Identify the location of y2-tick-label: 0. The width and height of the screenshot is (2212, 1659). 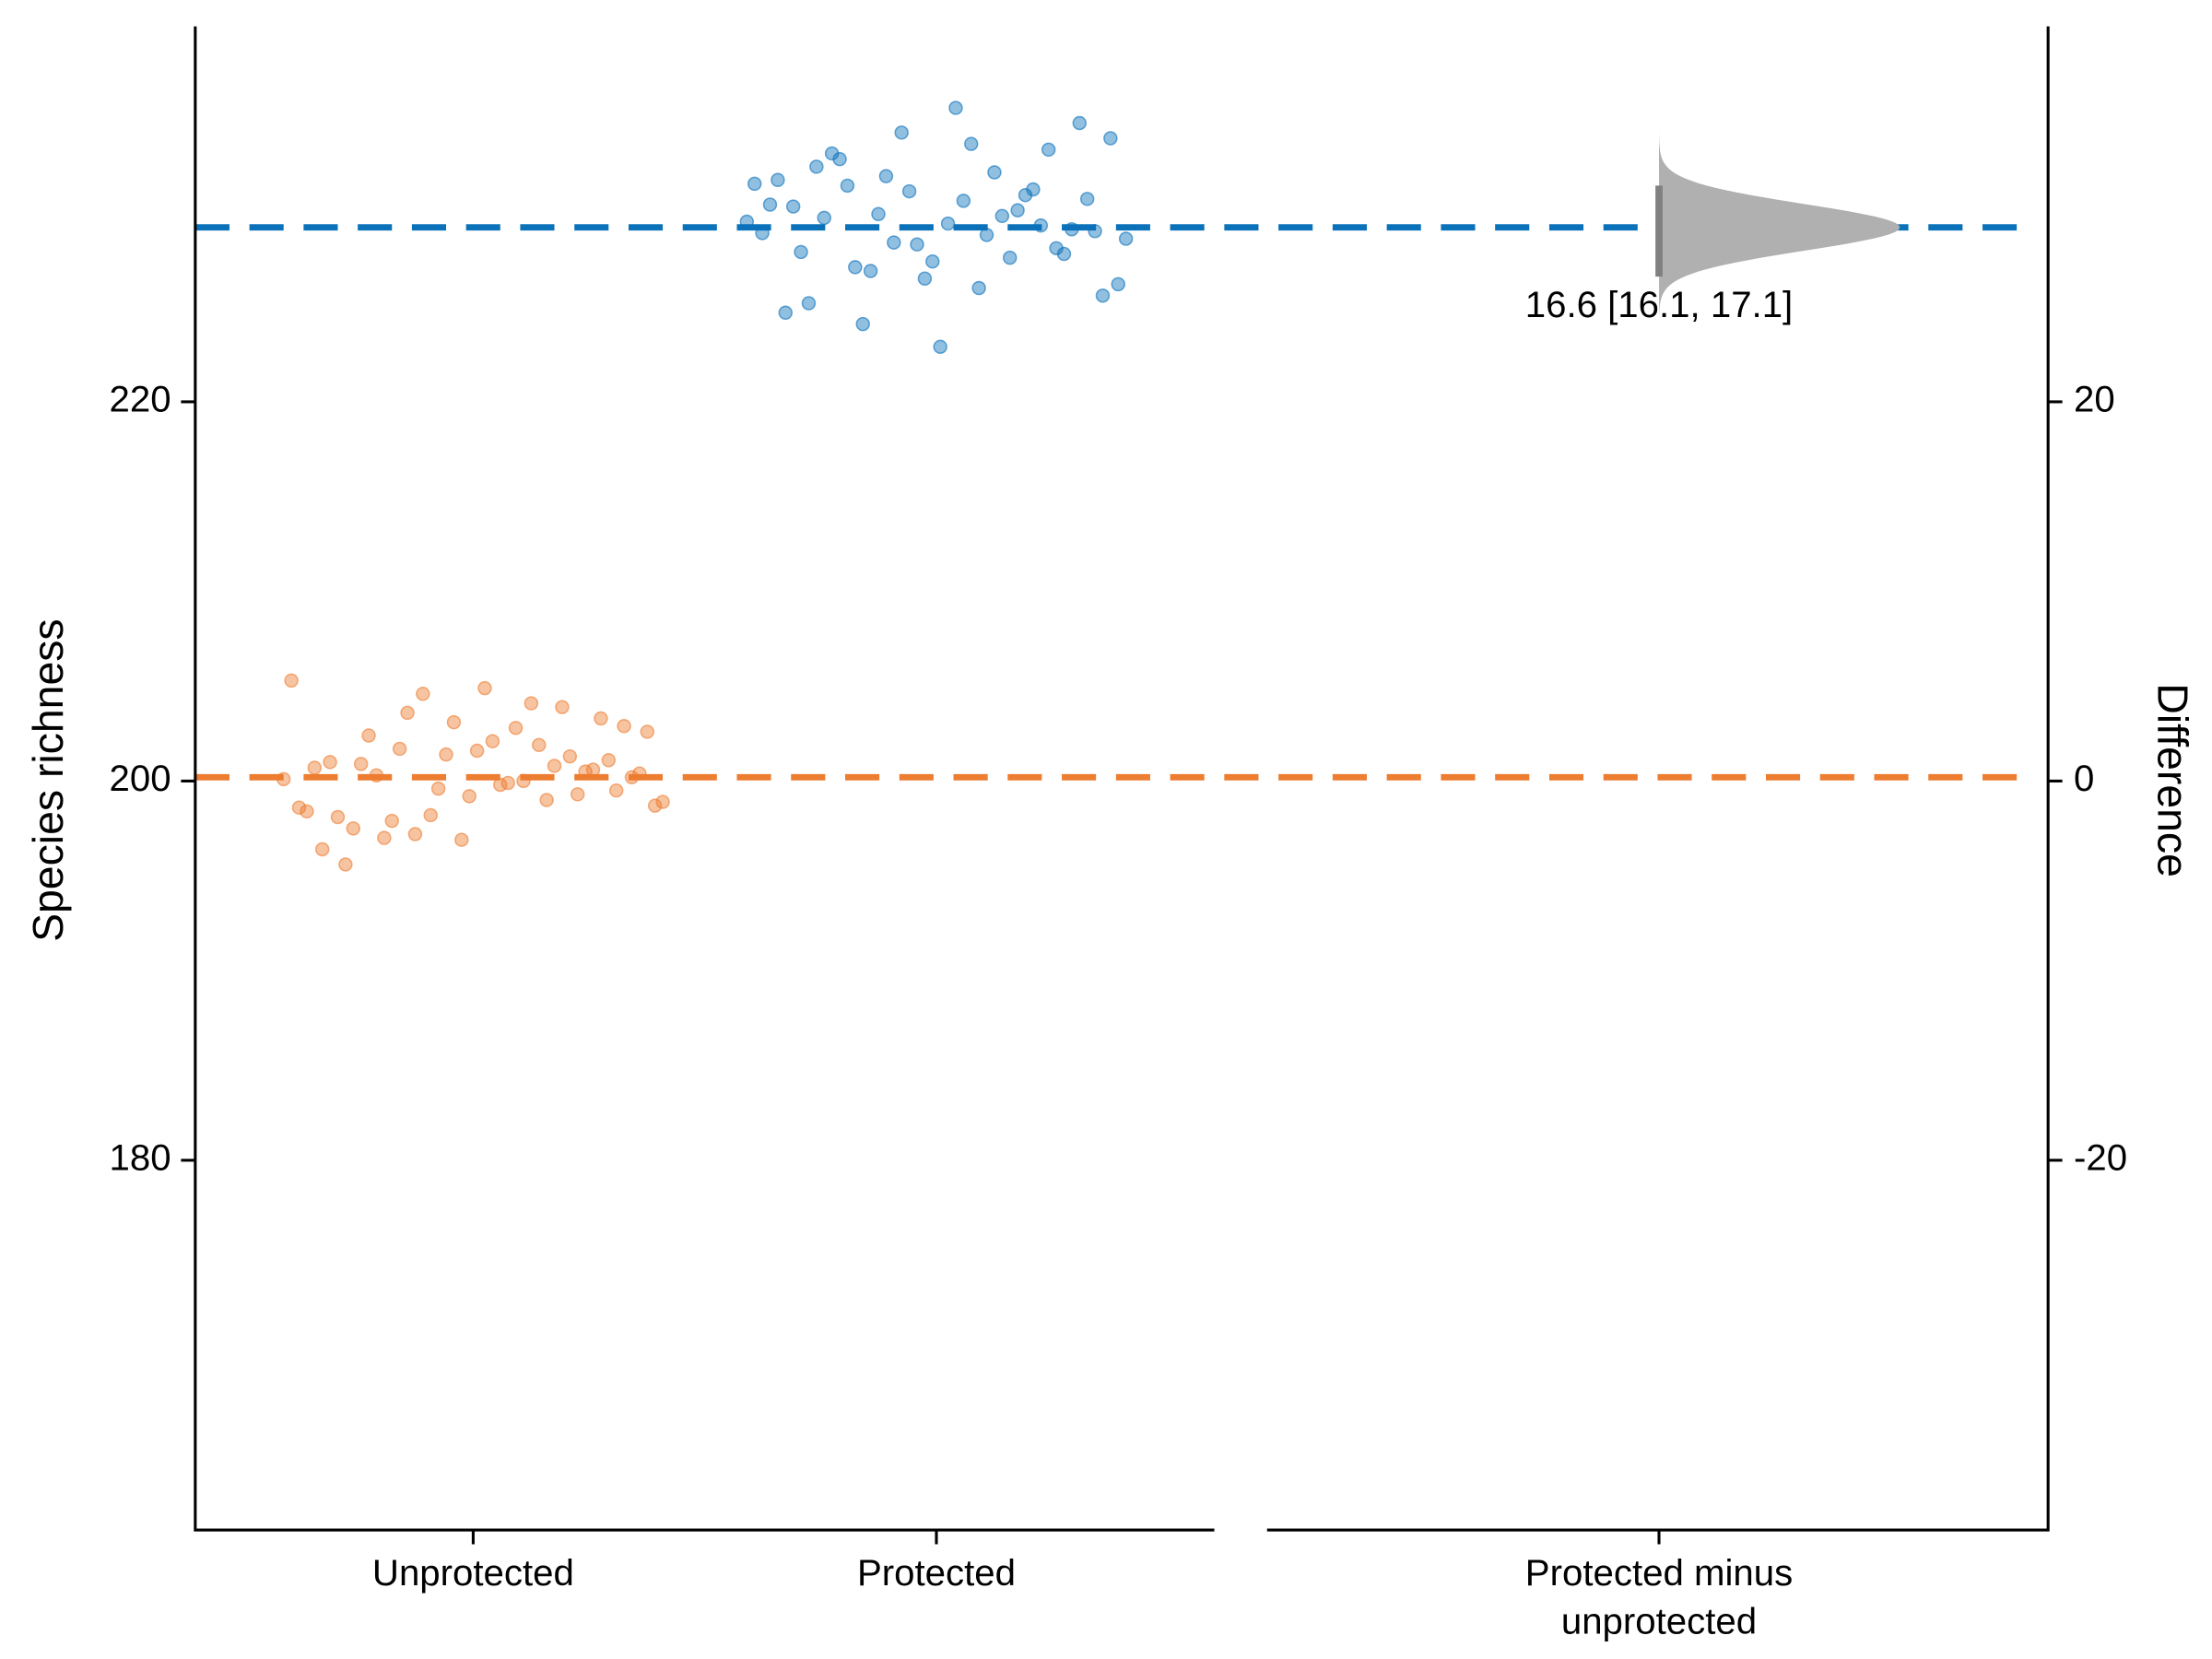
(2084, 778).